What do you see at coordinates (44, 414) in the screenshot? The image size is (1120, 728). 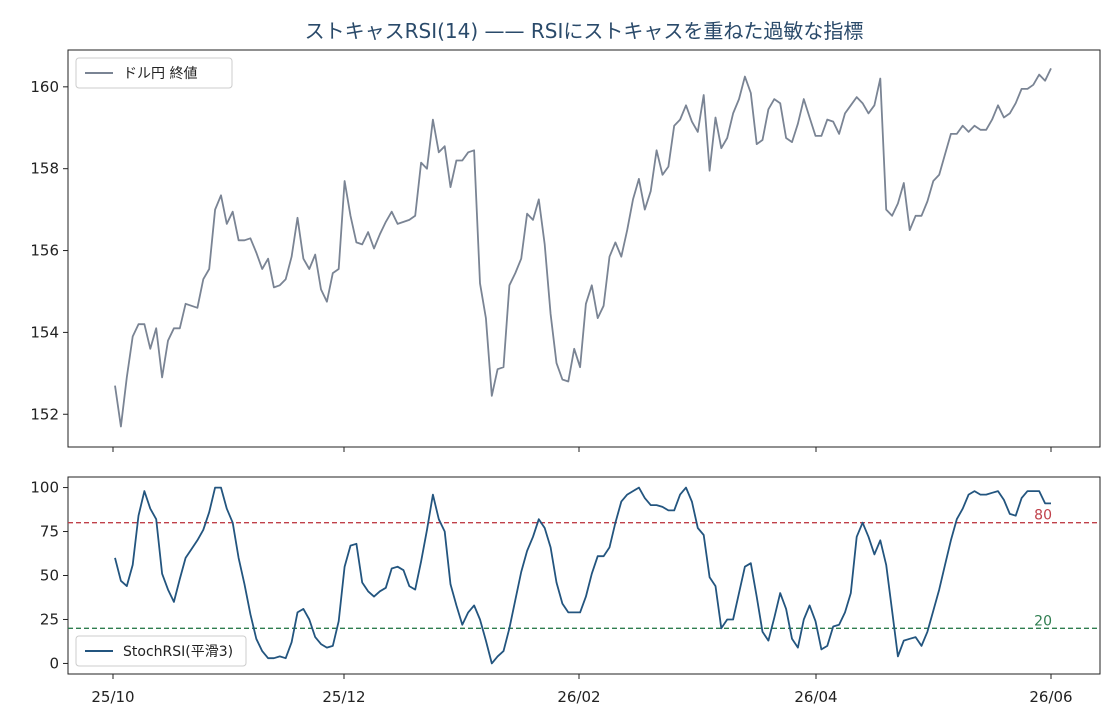 I see `y-tick-label: 152` at bounding box center [44, 414].